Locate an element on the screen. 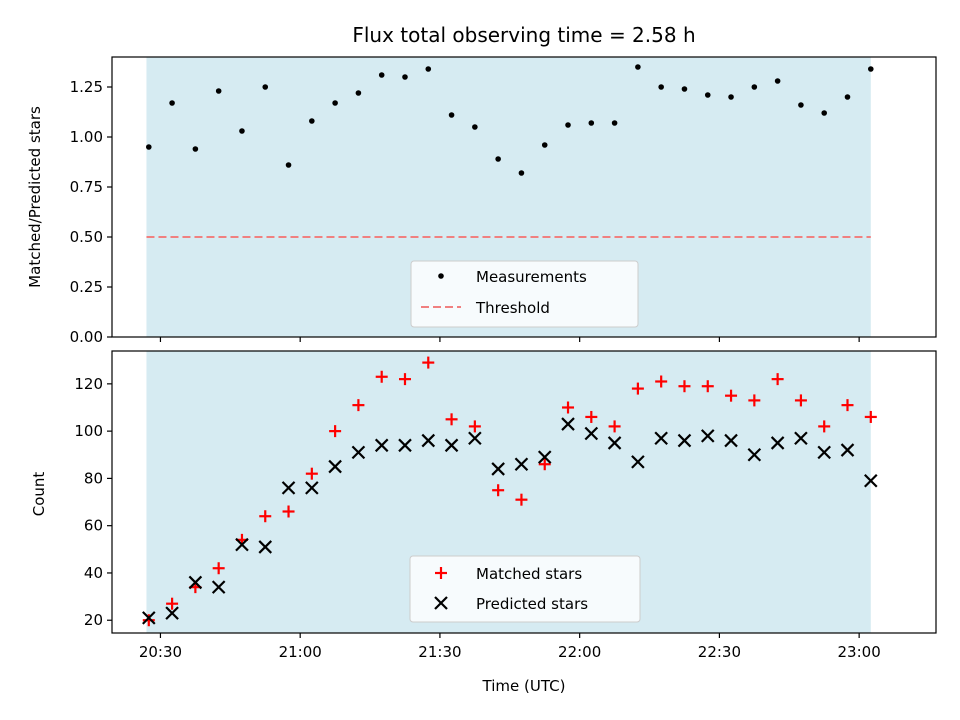 Image resolution: width=960 pixels, height=720 pixels. bottom-xtick-label: 22:30 is located at coordinates (719, 652).